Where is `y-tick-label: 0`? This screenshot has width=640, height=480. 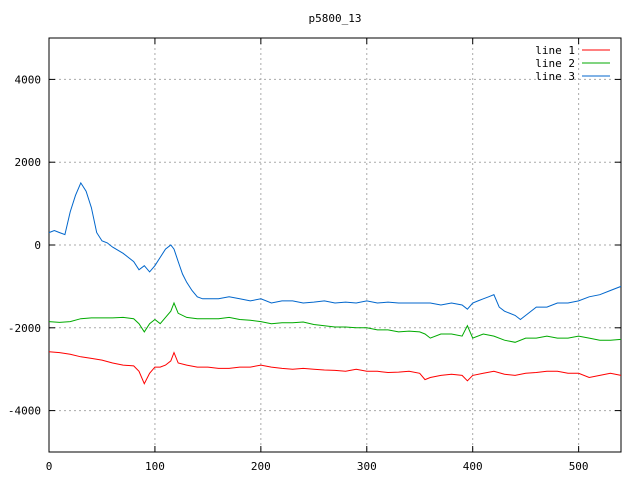 y-tick-label: 0 is located at coordinates (37, 245).